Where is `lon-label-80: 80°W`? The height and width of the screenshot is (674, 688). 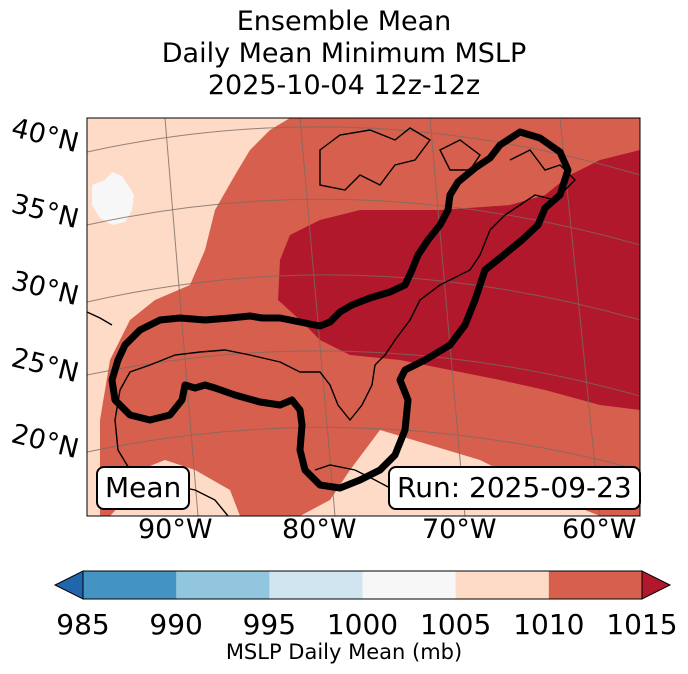
lon-label-80: 80°W is located at coordinates (319, 529).